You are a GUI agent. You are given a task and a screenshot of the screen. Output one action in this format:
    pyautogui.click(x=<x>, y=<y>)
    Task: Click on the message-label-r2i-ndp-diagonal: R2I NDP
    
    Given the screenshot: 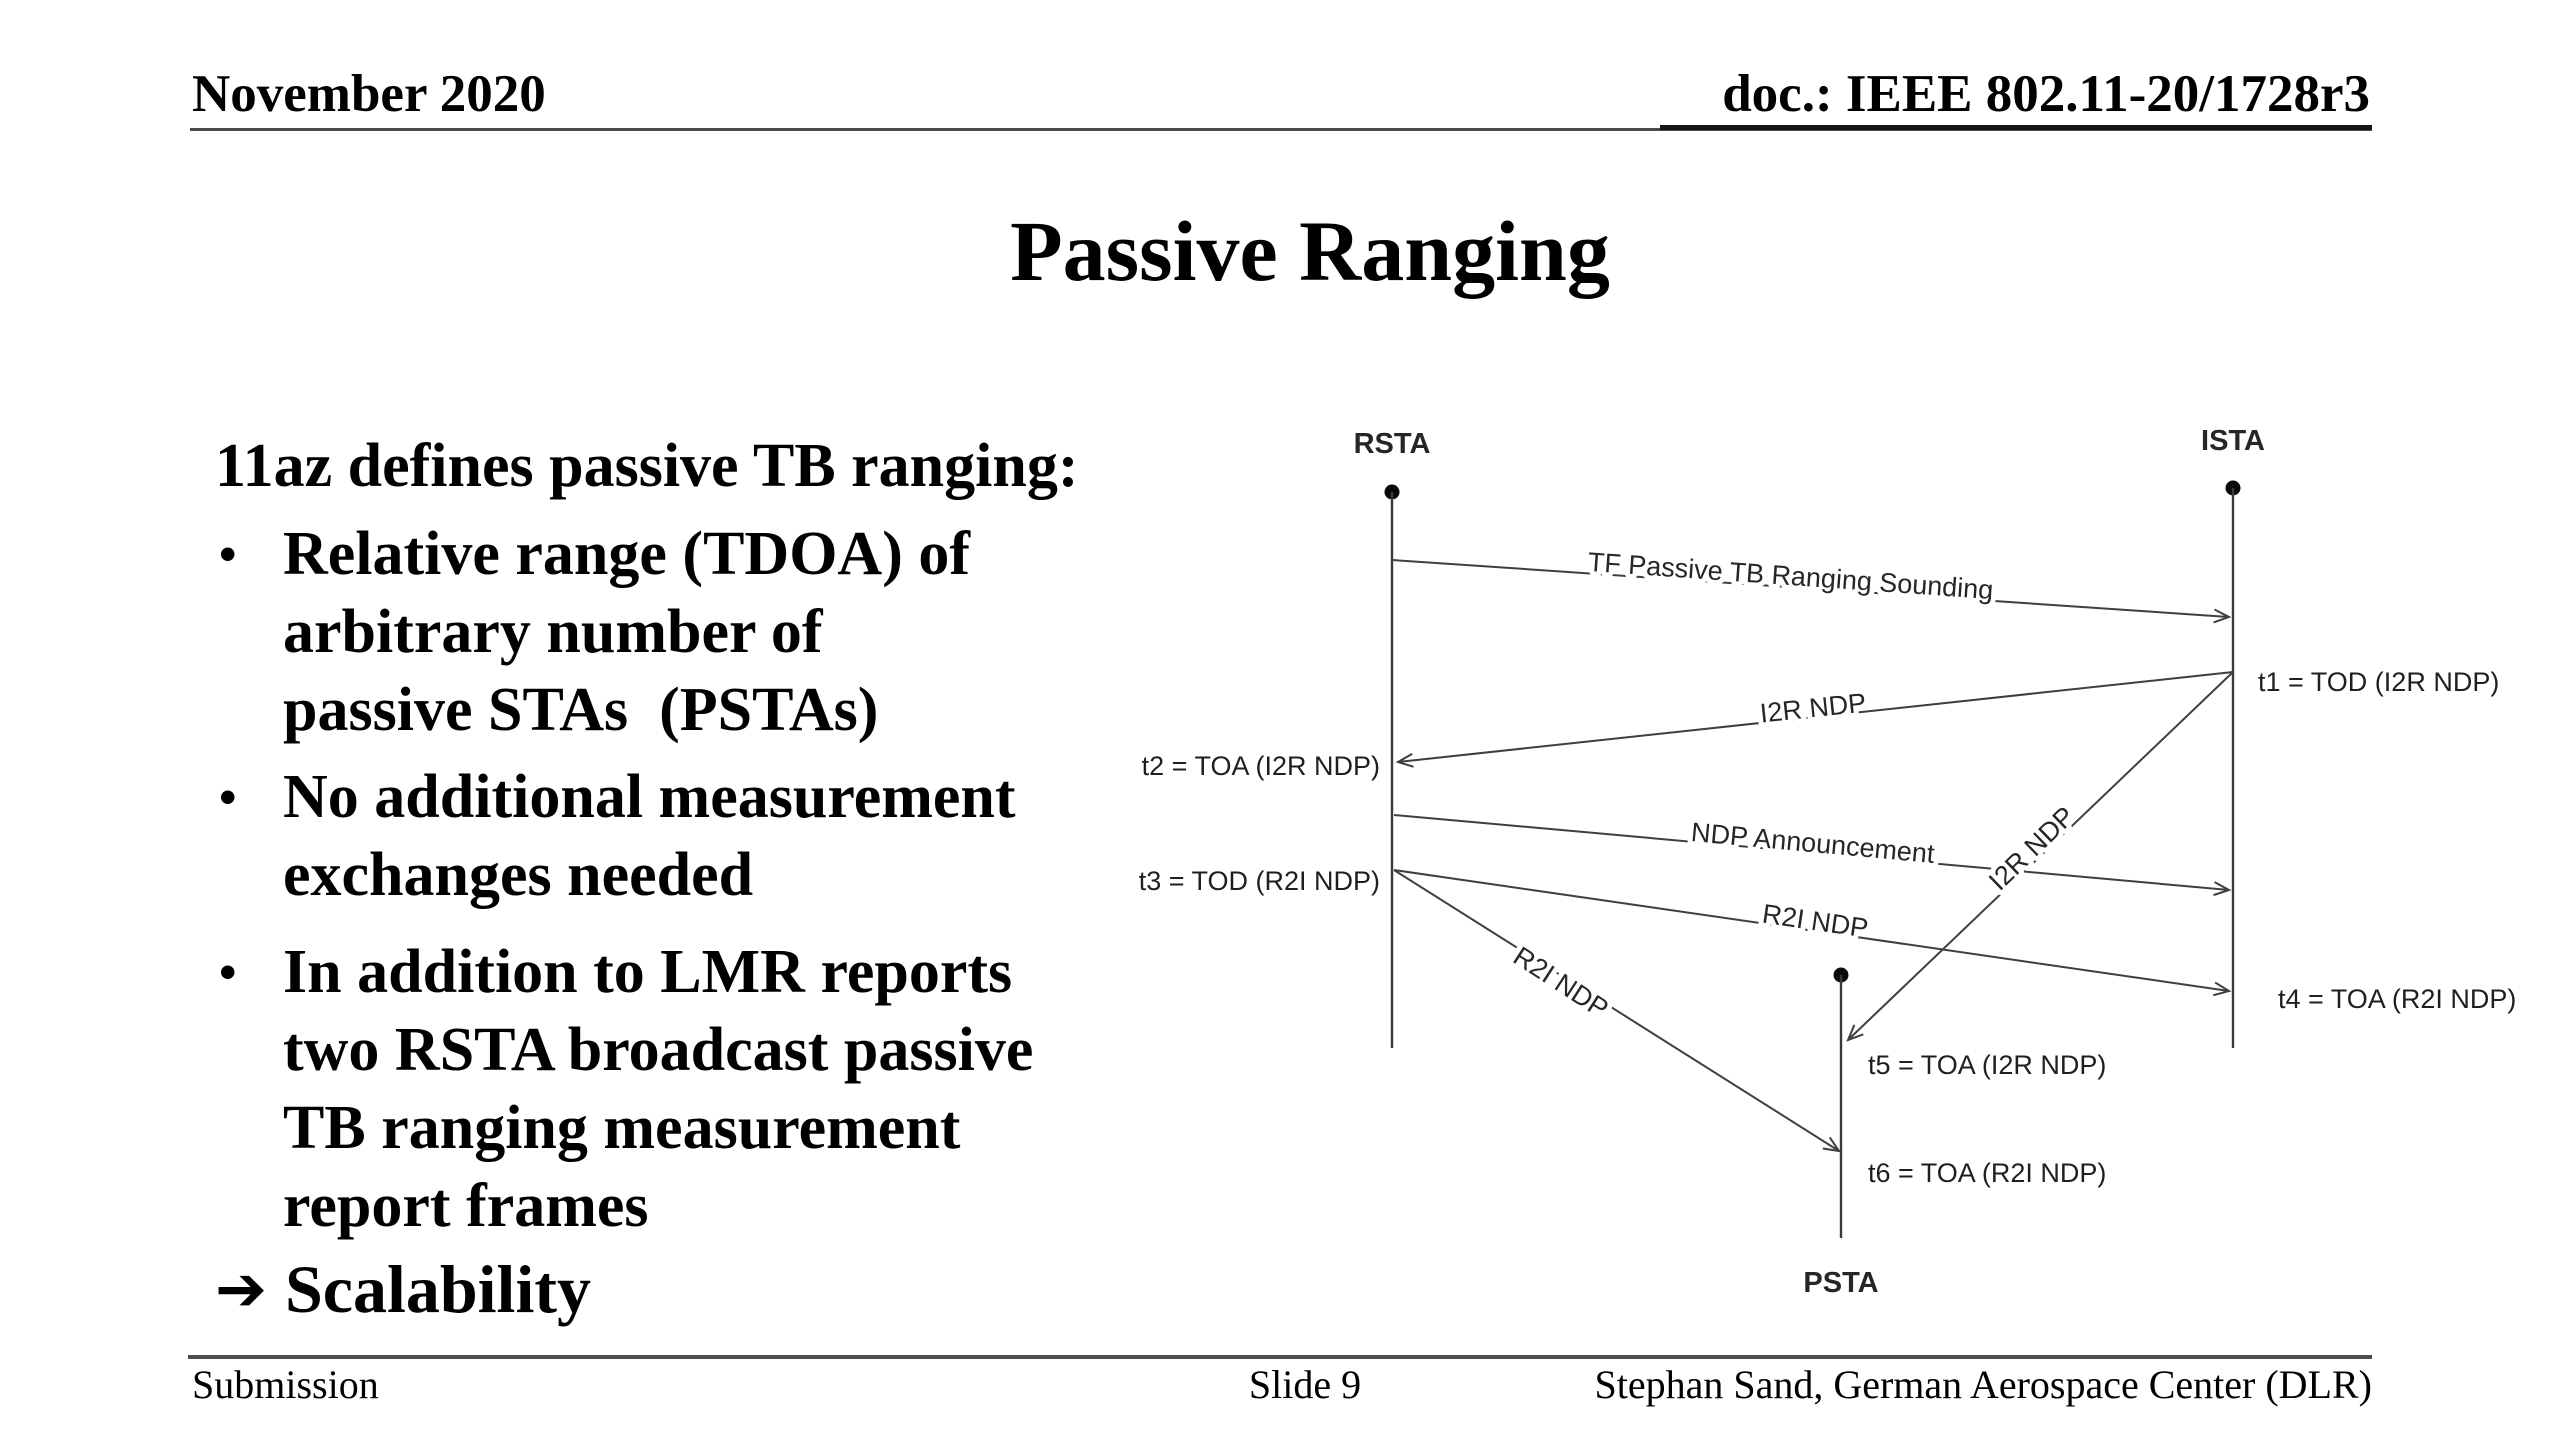 What is the action you would take?
    pyautogui.click(x=1561, y=982)
    